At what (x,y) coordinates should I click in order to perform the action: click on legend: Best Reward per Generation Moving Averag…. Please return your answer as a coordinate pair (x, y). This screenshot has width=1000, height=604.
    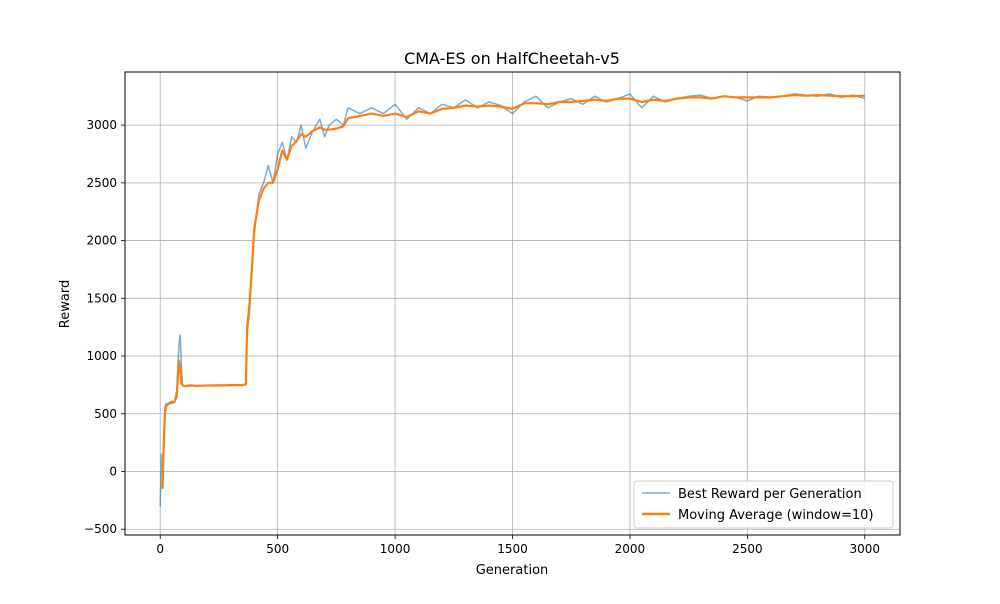
    Looking at the image, I should click on (763, 504).